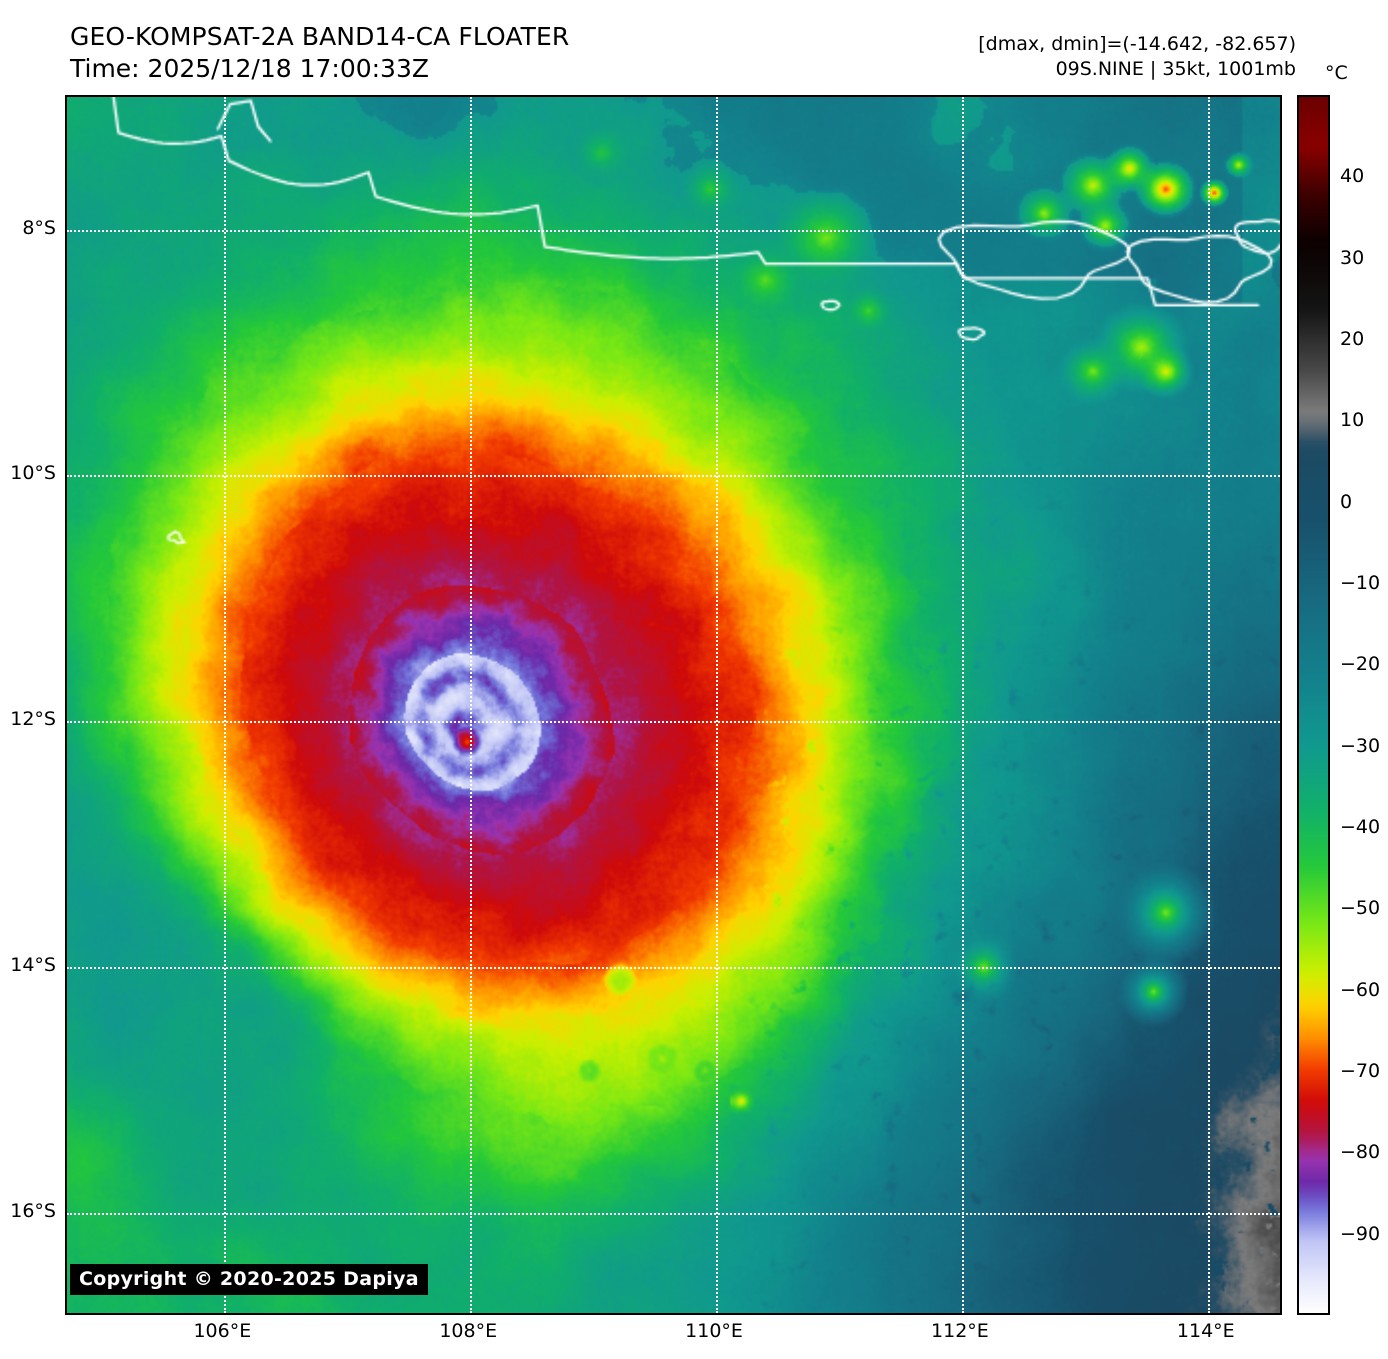 Image resolution: width=1388 pixels, height=1359 pixels. Describe the element at coordinates (1336, 73) in the screenshot. I see `colorbar-unit-label: °C` at that location.